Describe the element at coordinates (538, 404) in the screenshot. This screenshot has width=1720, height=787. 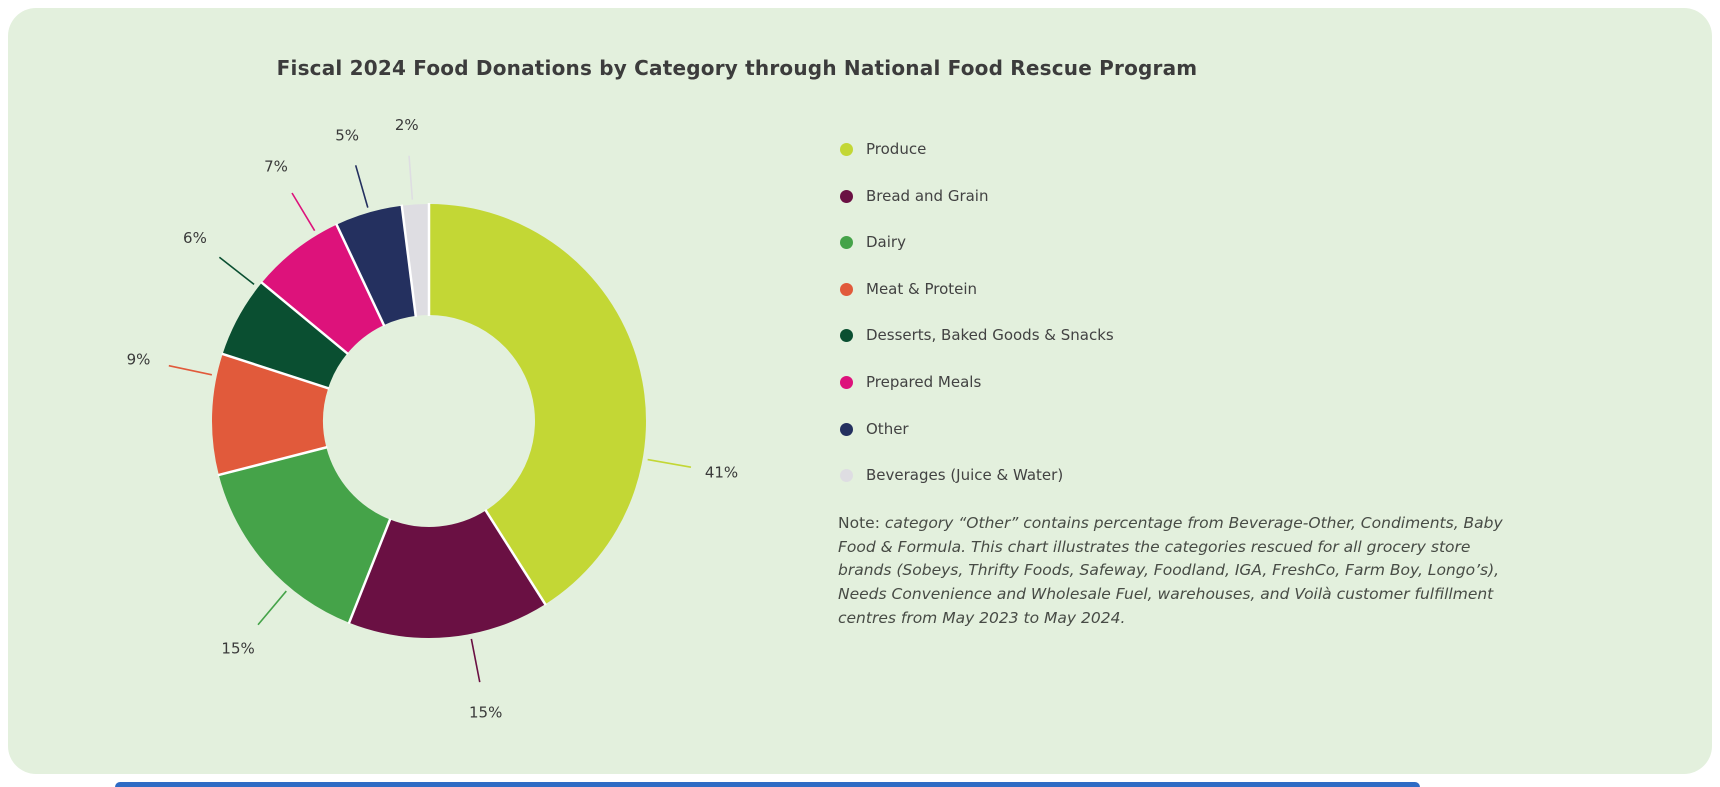
I see `pie-slice-produce` at that location.